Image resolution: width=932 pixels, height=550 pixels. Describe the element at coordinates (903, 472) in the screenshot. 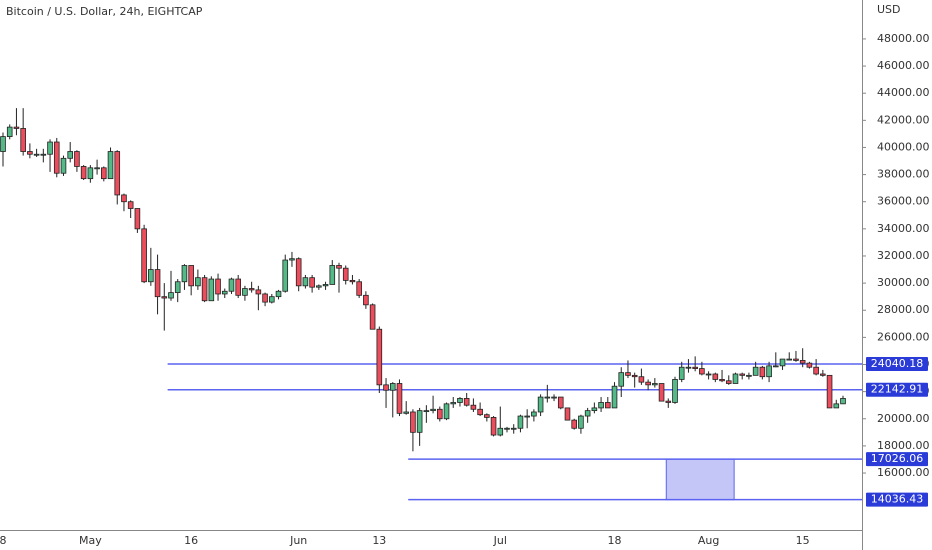

I see `y-tick-label: 16000.00` at that location.